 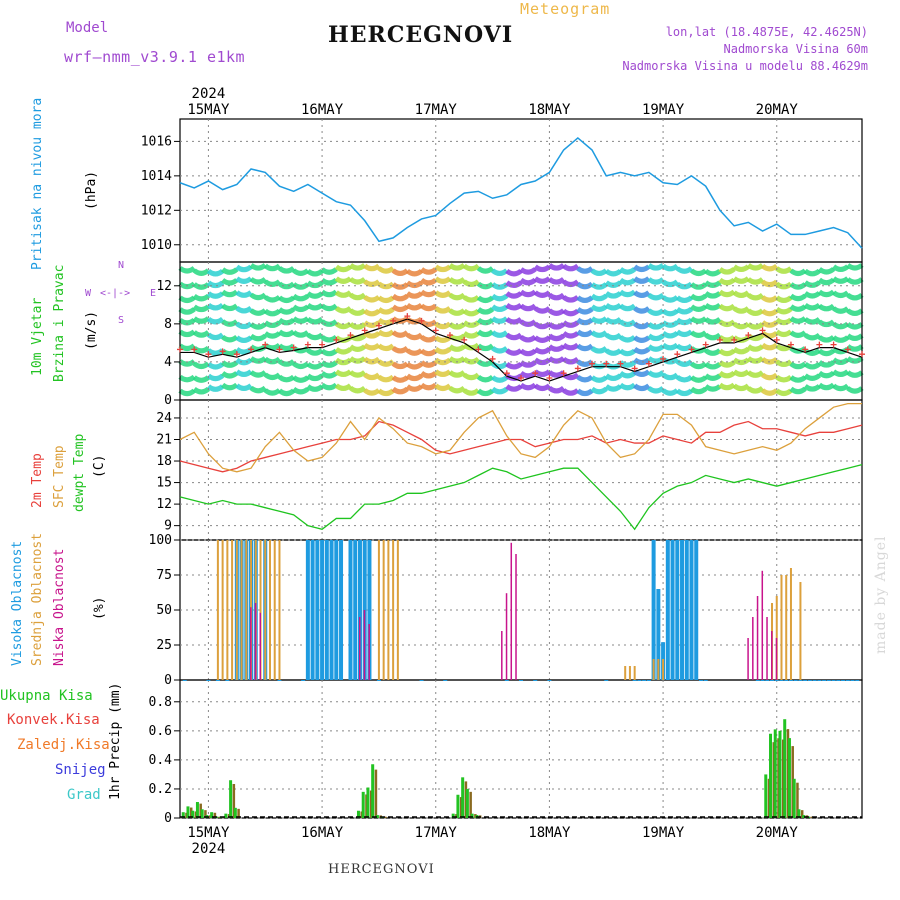 What do you see at coordinates (63, 745) in the screenshot?
I see `legend-frz-rain: Zaledj.Kisa` at bounding box center [63, 745].